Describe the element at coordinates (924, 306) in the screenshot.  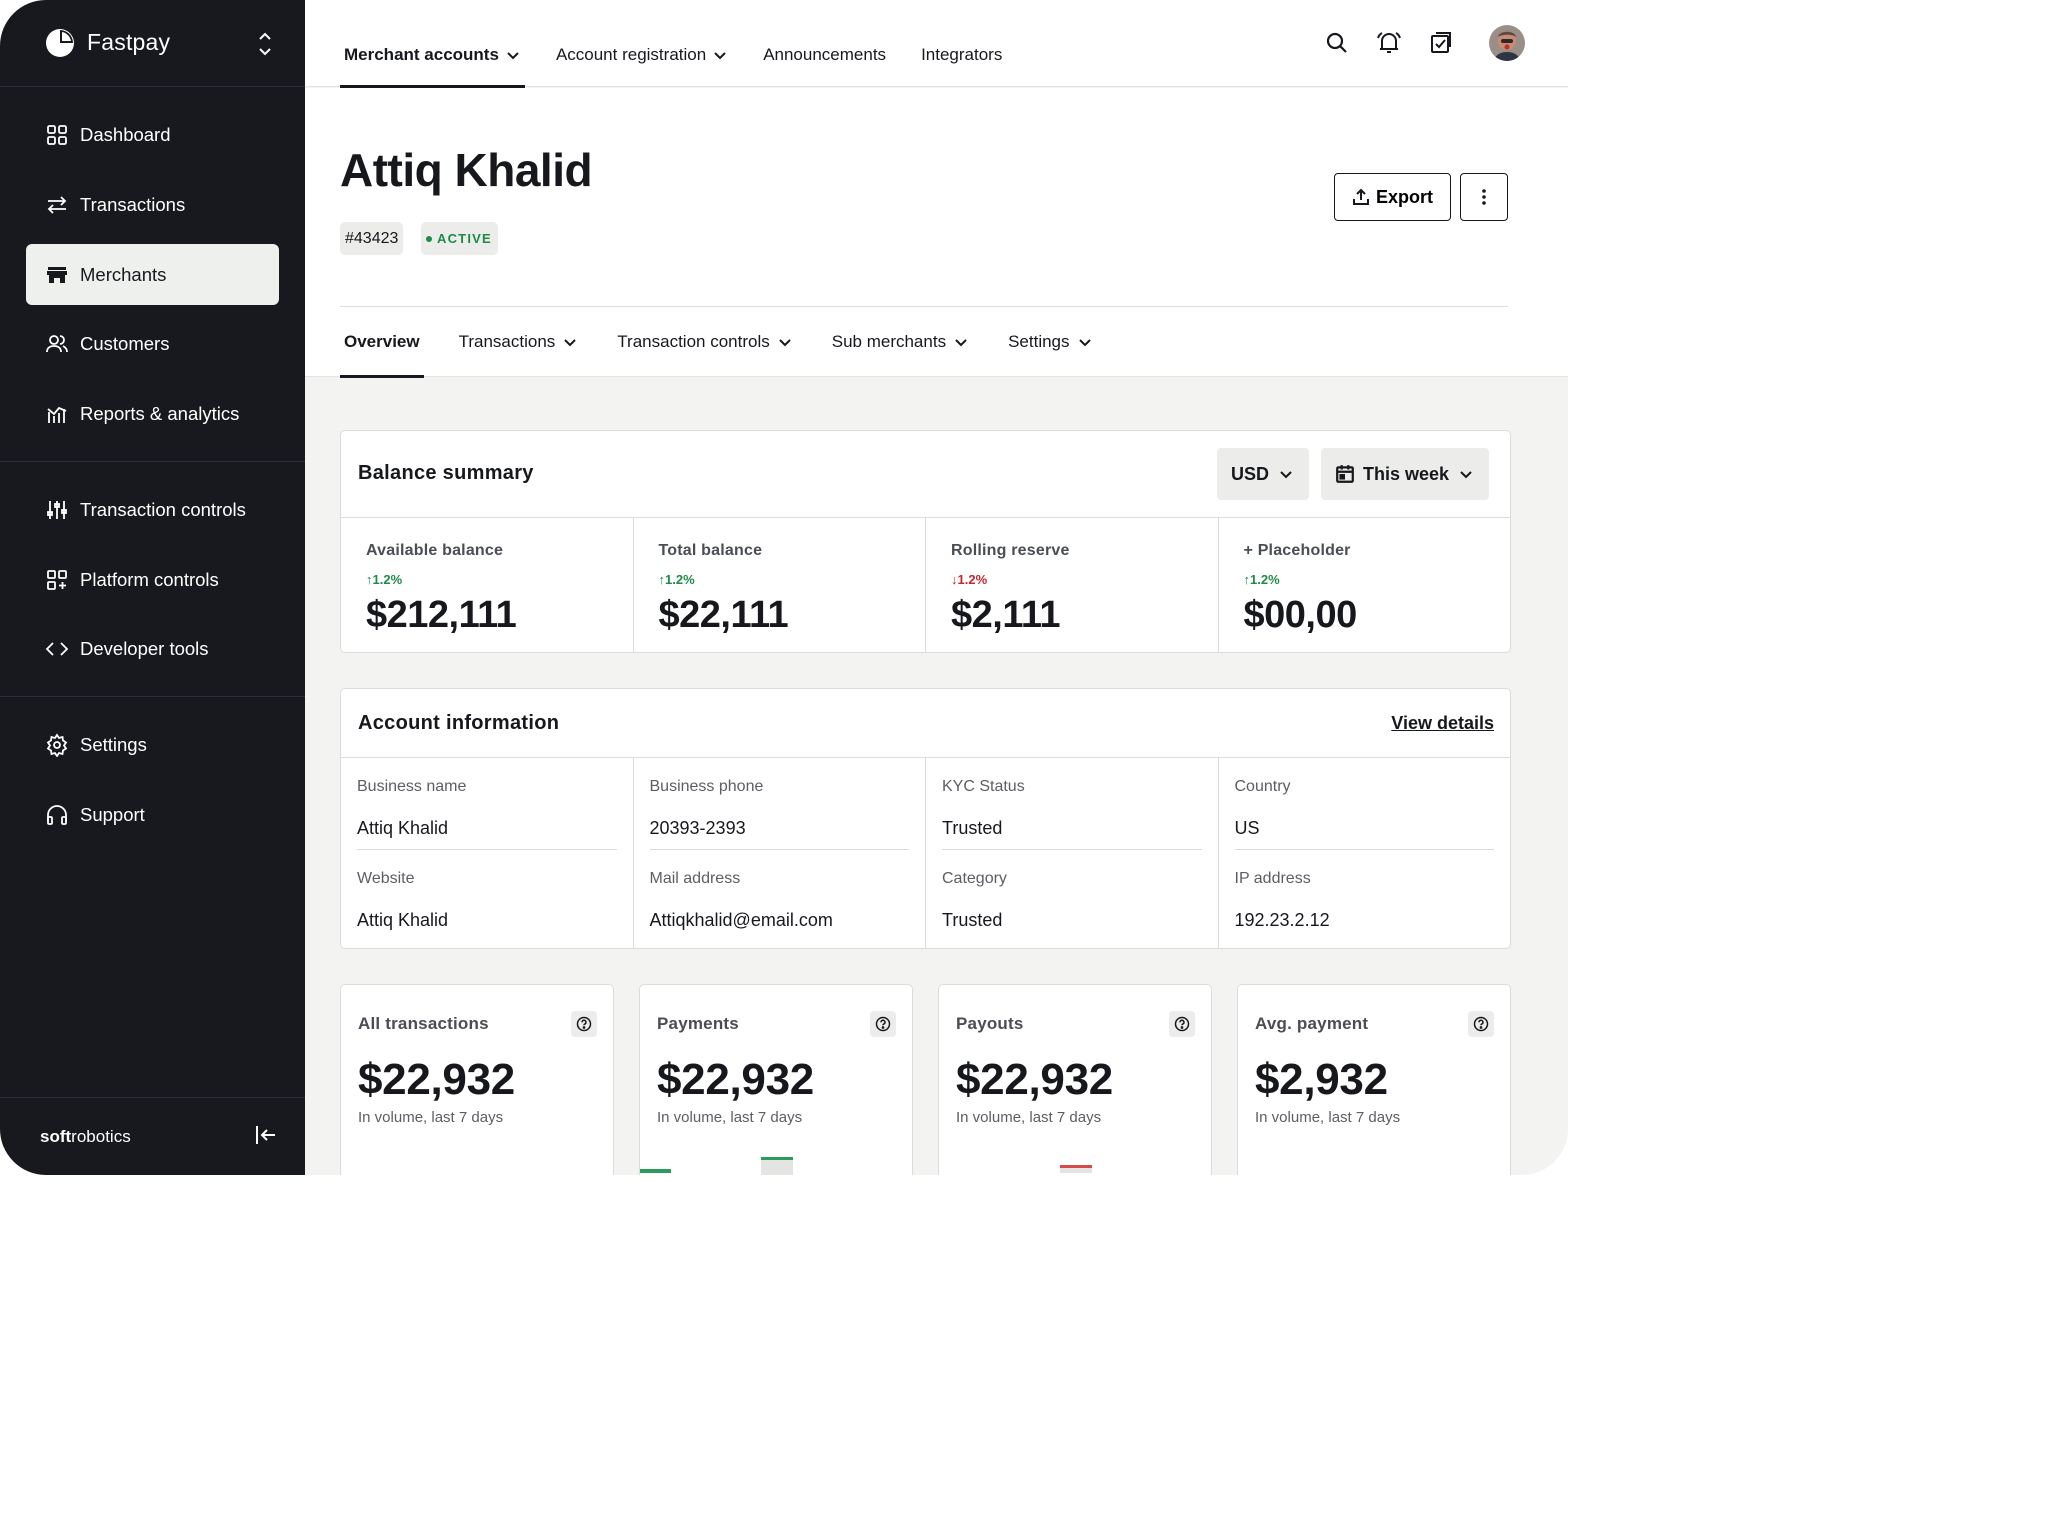
I see `header-divider` at that location.